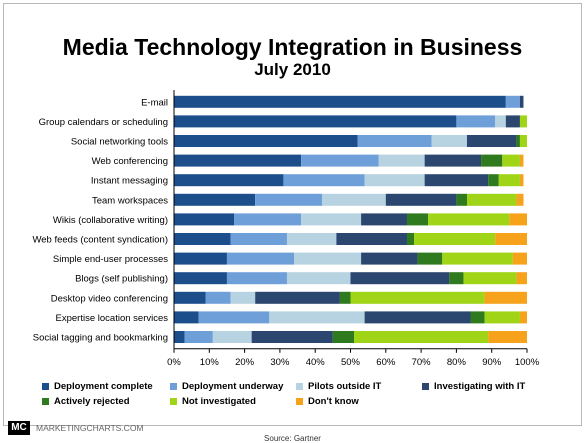  What do you see at coordinates (473, 386) in the screenshot?
I see `legend-item: Investigating with IT` at bounding box center [473, 386].